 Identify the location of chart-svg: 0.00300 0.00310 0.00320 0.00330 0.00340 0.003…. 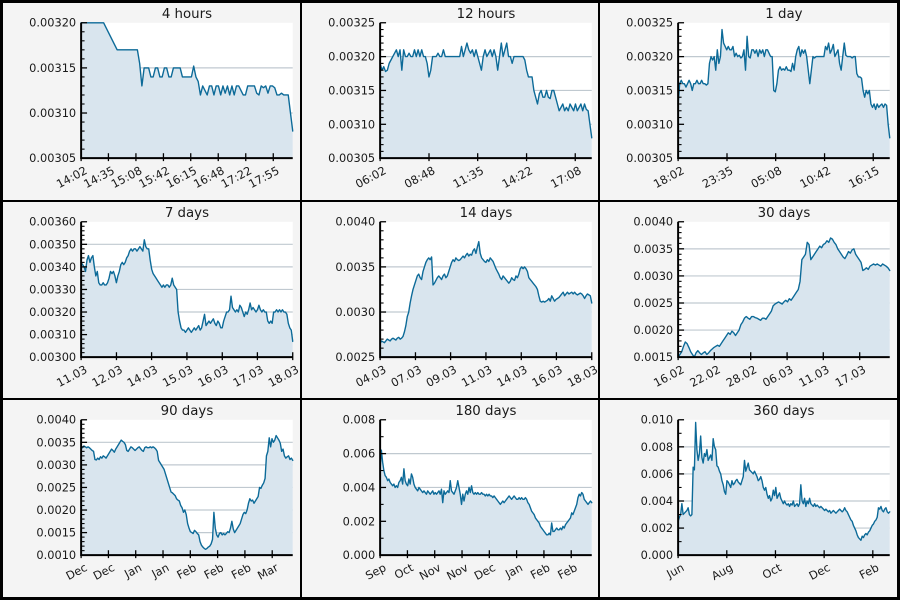
(164, 297).